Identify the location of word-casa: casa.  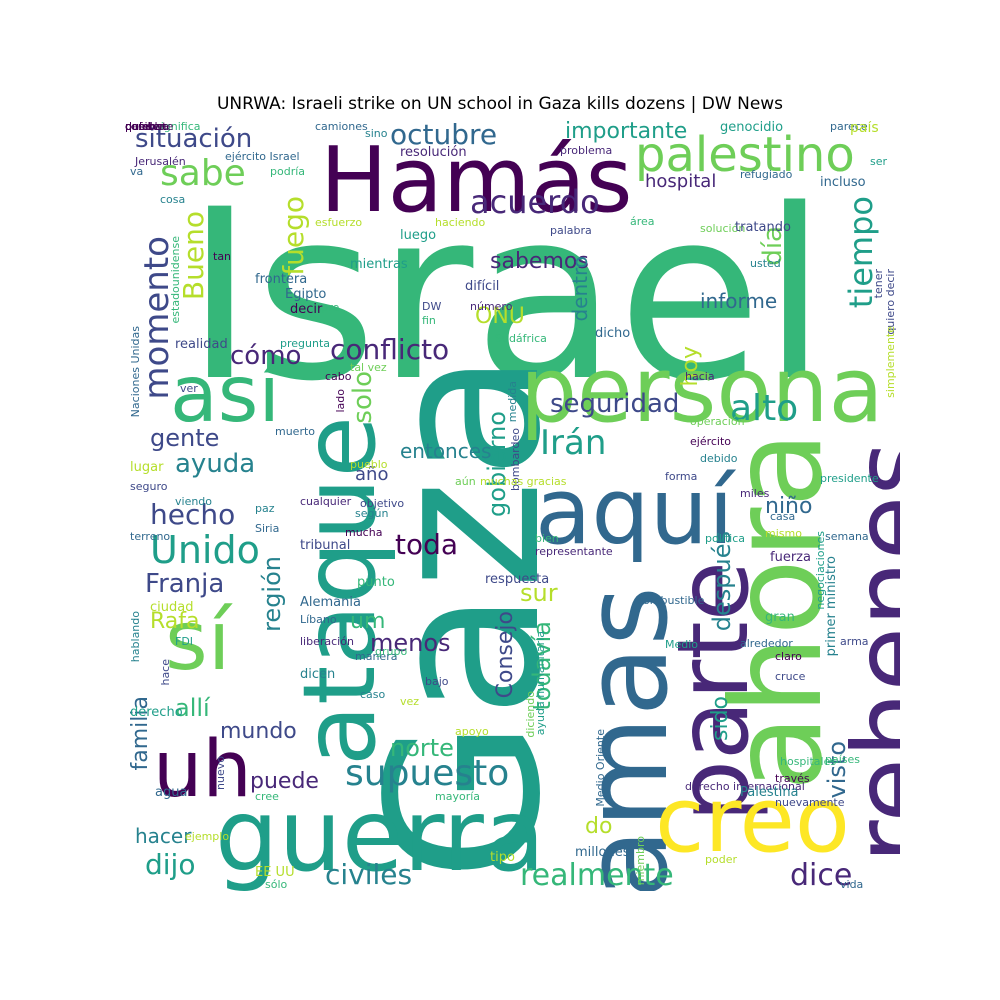
(783, 516).